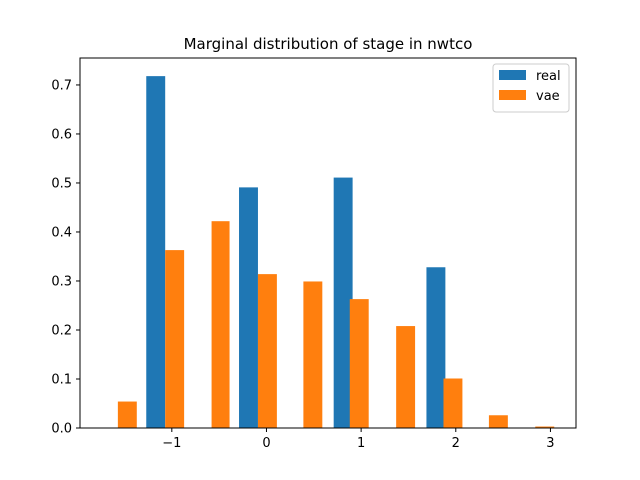 This screenshot has width=640, height=480. What do you see at coordinates (61, 85) in the screenshot?
I see `y-tick-label: 0.7` at bounding box center [61, 85].